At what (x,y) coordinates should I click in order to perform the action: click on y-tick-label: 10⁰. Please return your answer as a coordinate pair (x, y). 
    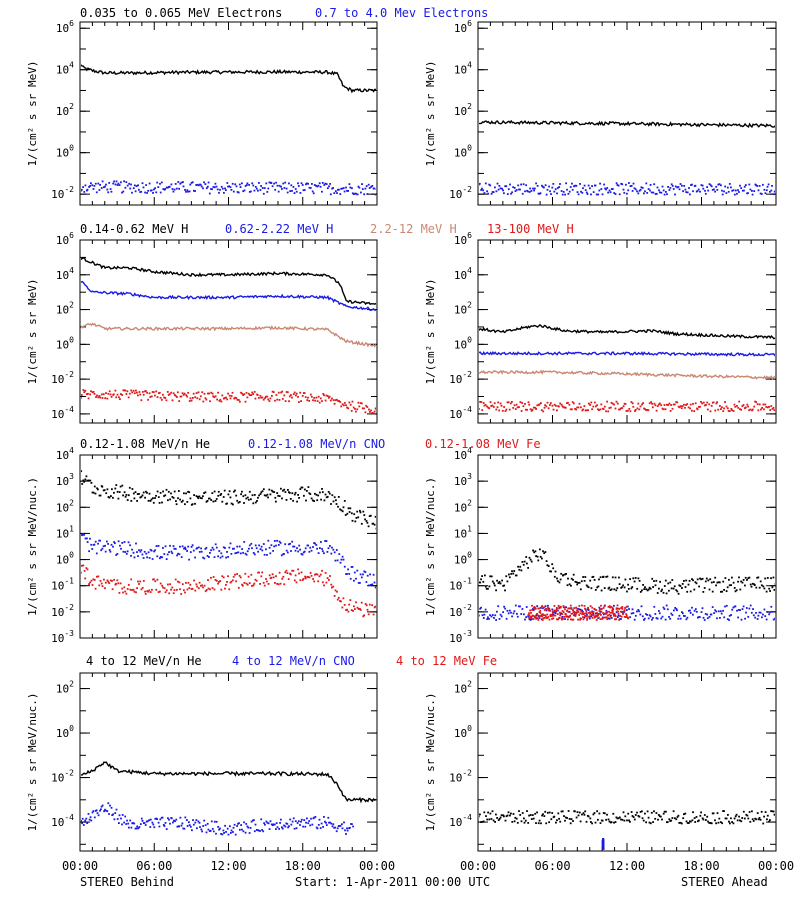
    Looking at the image, I should click on (65, 732).